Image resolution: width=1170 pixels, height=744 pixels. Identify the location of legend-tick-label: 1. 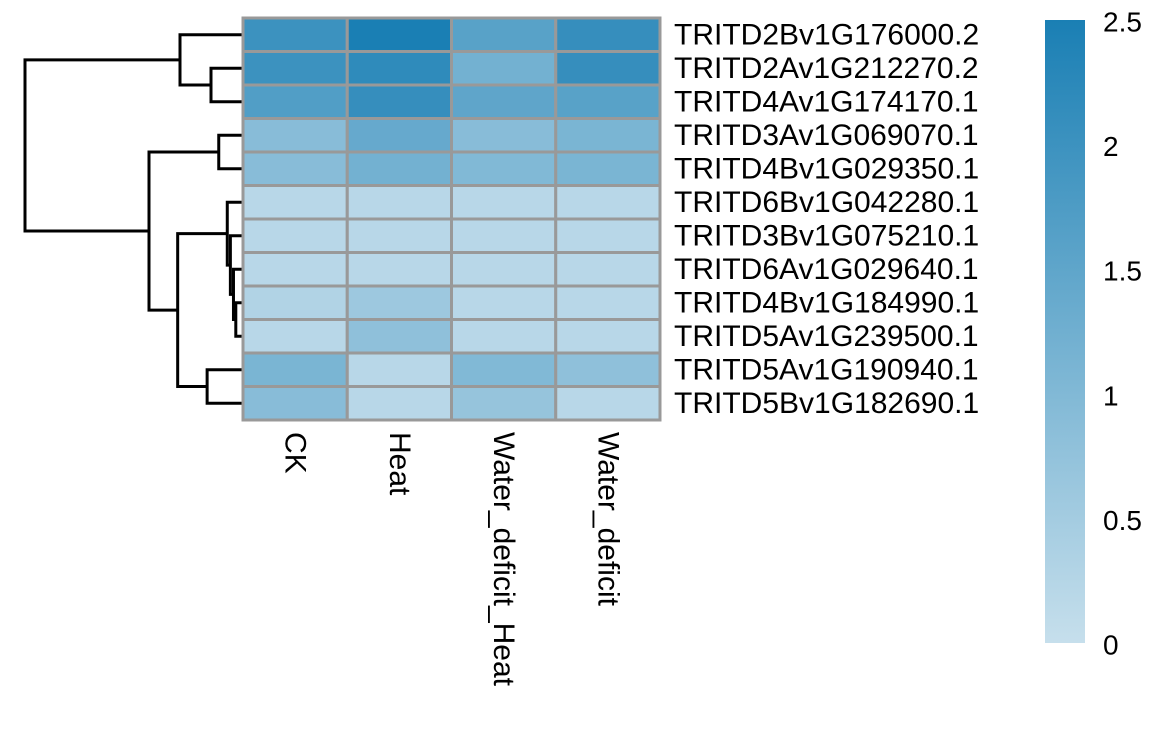
(1111, 395).